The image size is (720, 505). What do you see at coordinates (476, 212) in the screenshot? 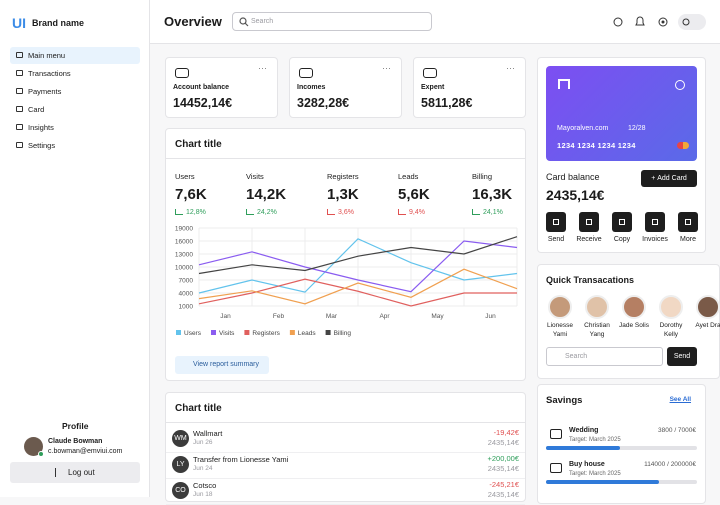
I see `trend-icon` at bounding box center [476, 212].